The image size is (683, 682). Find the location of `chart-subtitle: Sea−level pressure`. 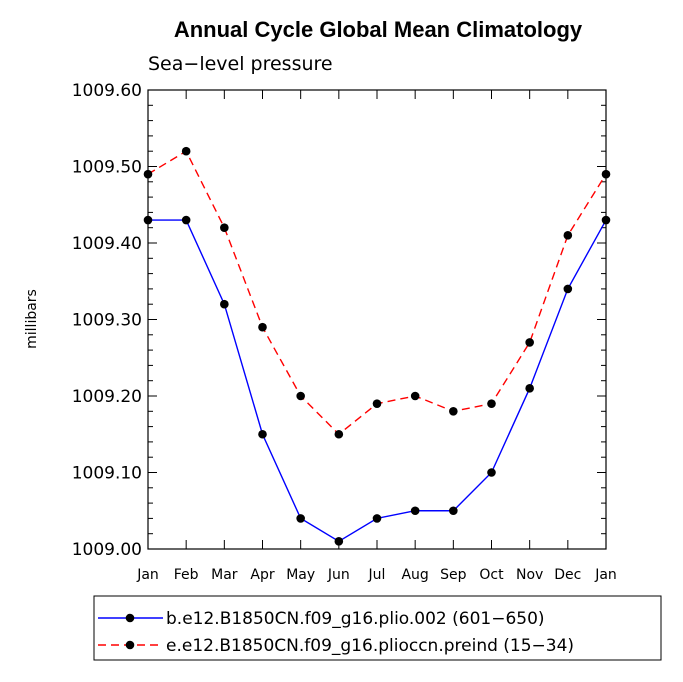

chart-subtitle: Sea−level pressure is located at coordinates (240, 64).